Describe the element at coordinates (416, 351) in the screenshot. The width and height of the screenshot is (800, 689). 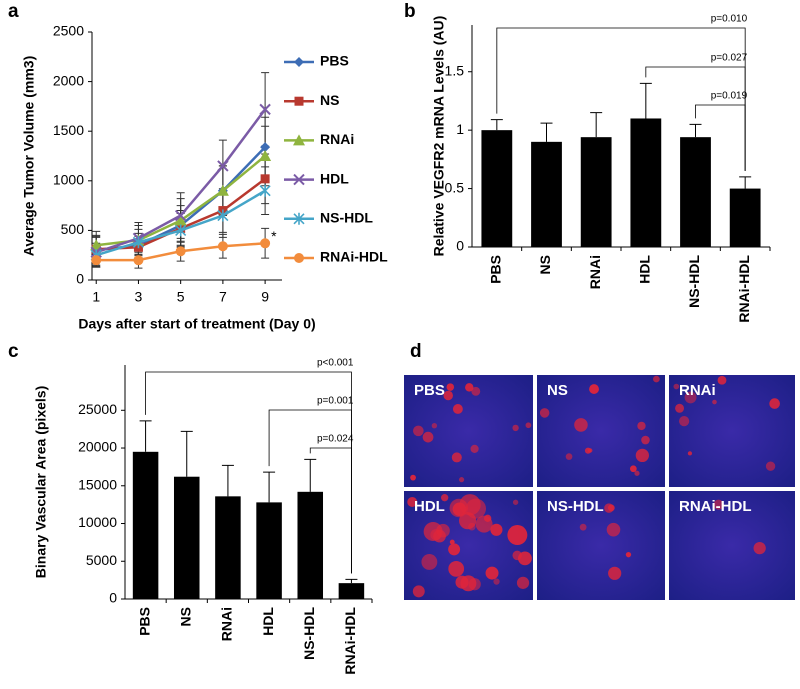
I see `panel-label: d` at that location.